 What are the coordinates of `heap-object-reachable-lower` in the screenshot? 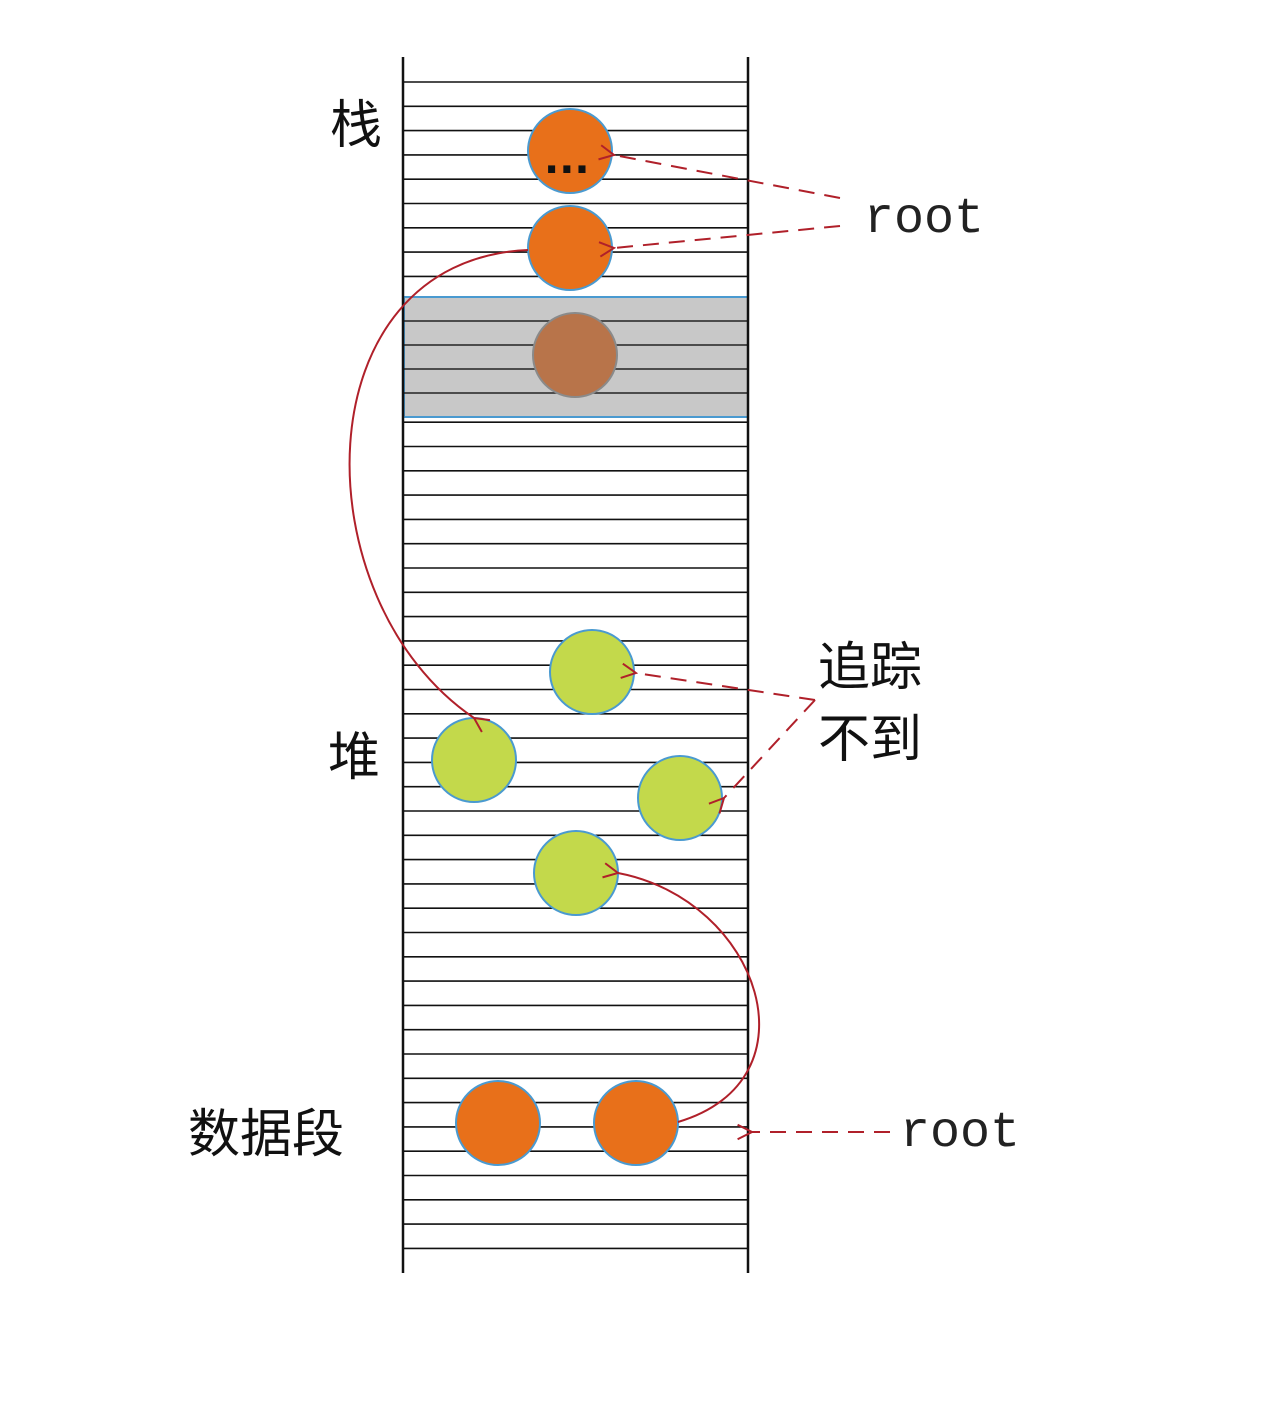 It's located at (576, 873).